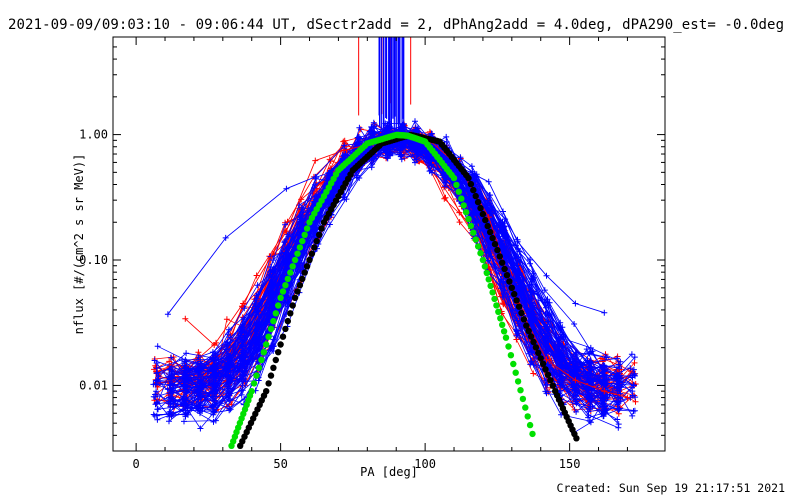 The height and width of the screenshot is (500, 800). Describe the element at coordinates (280, 464) in the screenshot. I see `x-tick-label: 50` at that location.